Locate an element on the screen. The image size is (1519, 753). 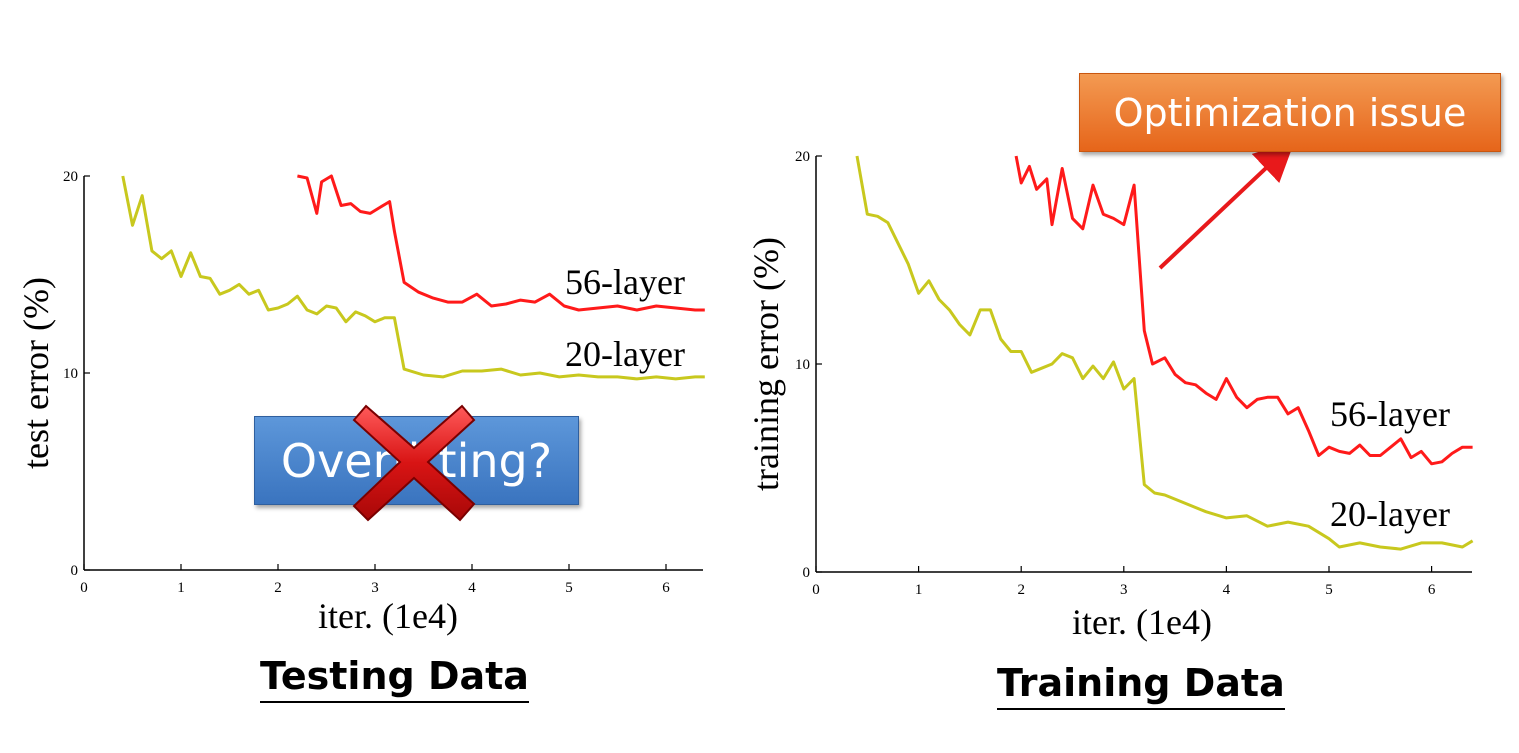
optimization-callout: Optimization issue is located at coordinates (1290, 112).